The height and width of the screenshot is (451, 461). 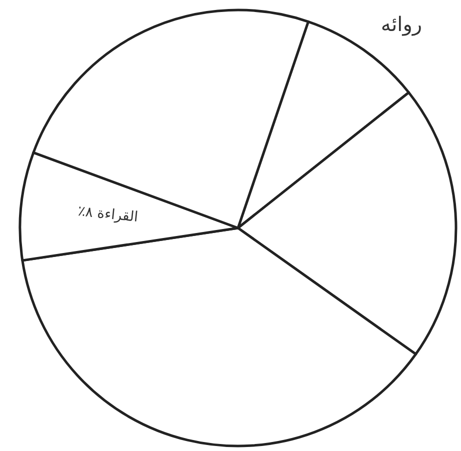 What do you see at coordinates (401, 24) in the screenshot?
I see `slice-label: روائه` at bounding box center [401, 24].